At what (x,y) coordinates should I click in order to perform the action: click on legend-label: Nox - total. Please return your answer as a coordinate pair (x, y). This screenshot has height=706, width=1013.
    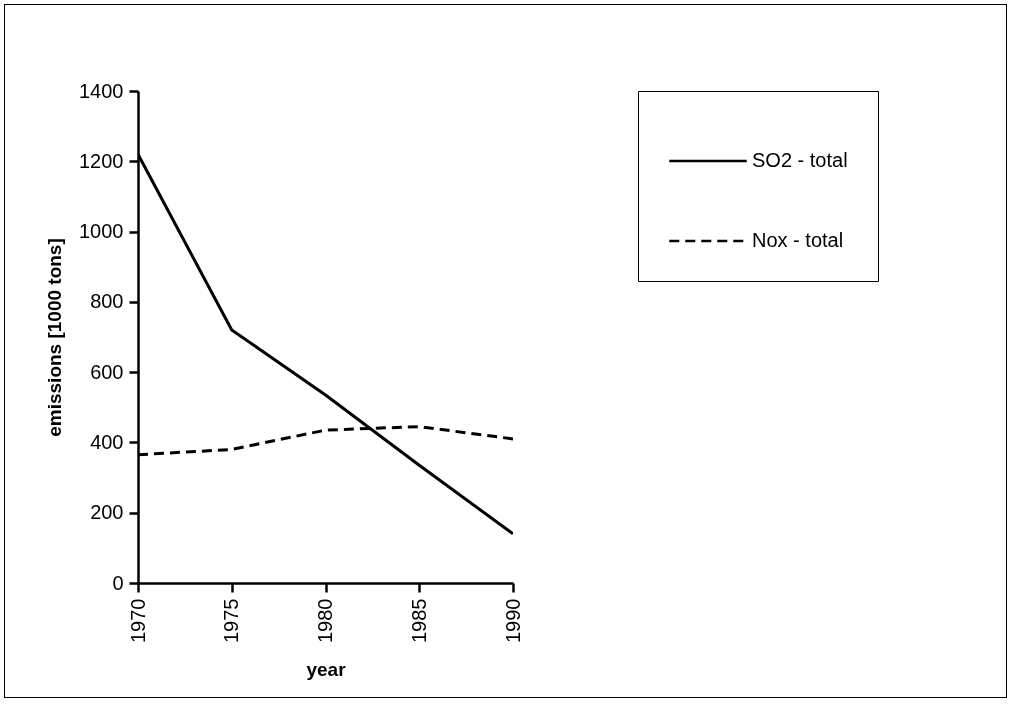
    Looking at the image, I should click on (798, 240).